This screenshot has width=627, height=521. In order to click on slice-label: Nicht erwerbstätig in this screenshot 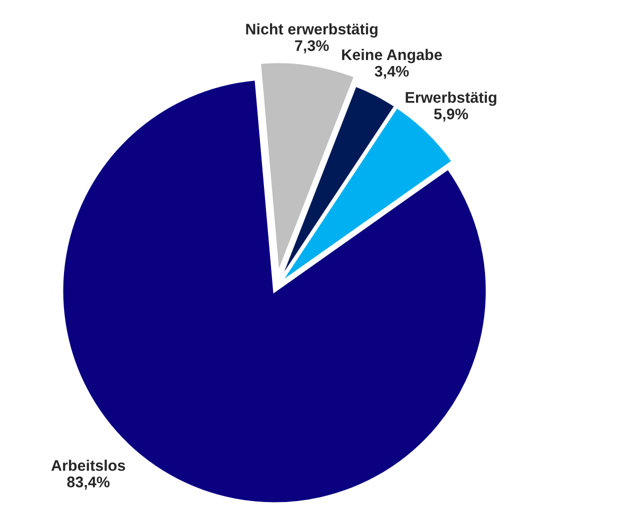, I will do `click(312, 30)`.